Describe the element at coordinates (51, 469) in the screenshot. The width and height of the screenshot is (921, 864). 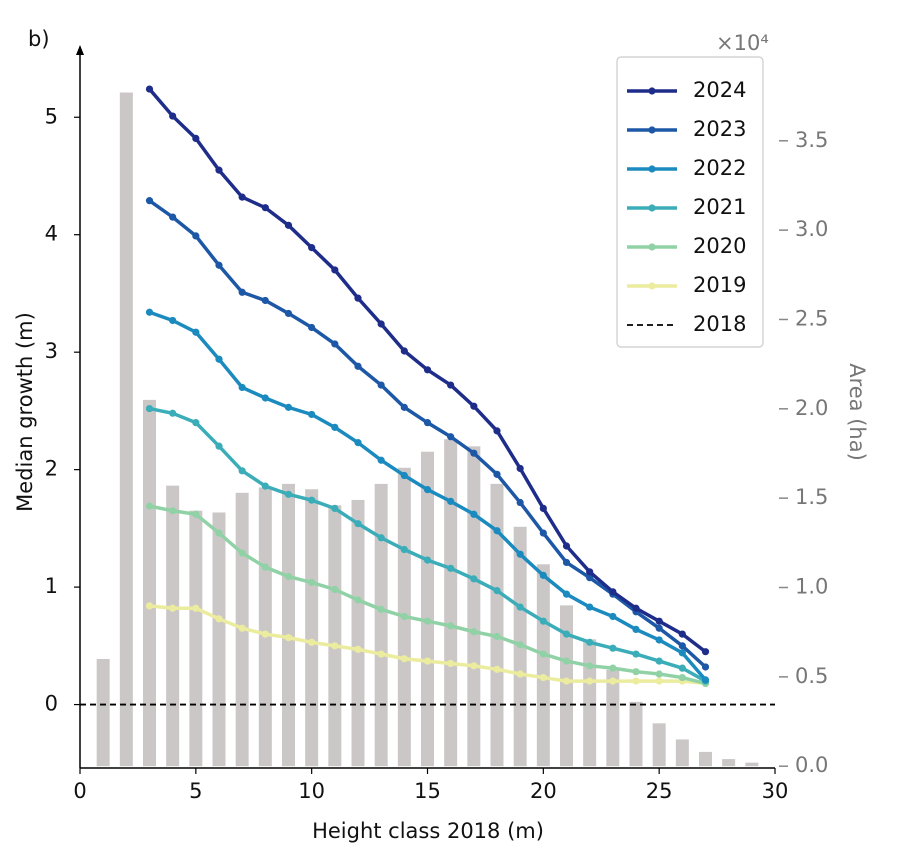
I see `y-tick-label: 2` at that location.